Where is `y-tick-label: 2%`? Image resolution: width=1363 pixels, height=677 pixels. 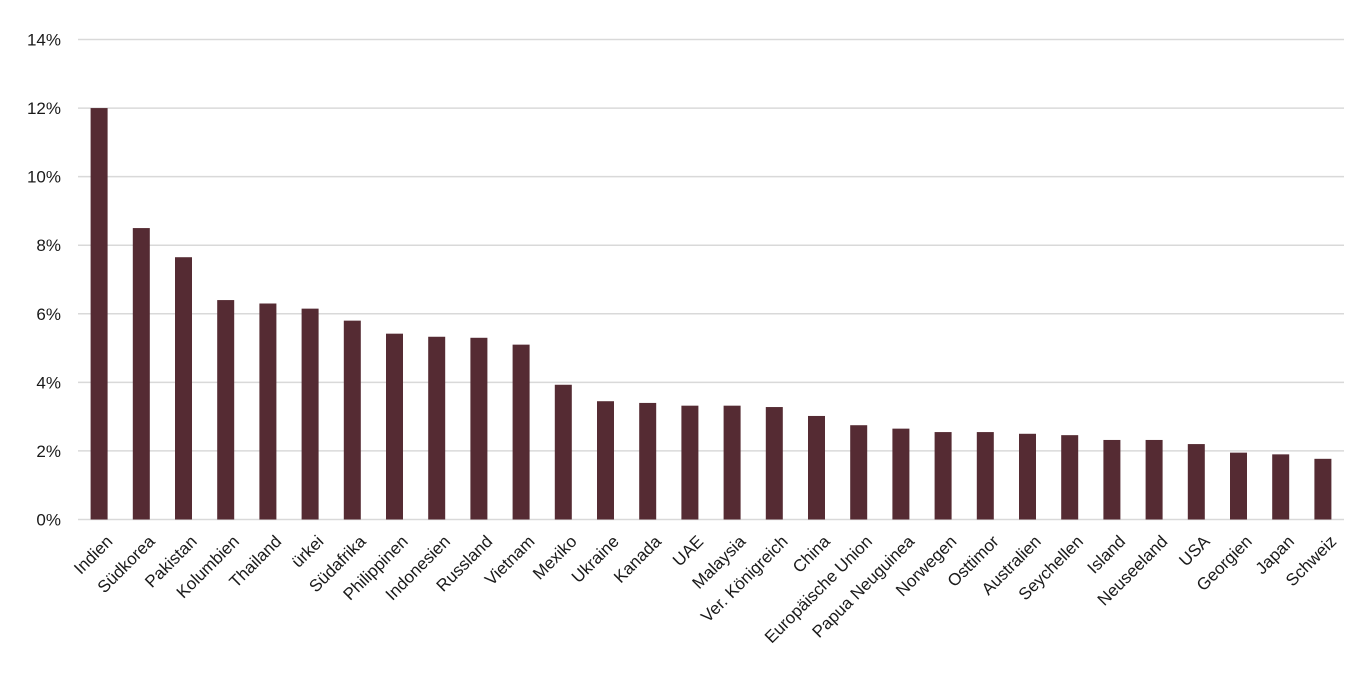
y-tick-label: 2% is located at coordinates (48, 451).